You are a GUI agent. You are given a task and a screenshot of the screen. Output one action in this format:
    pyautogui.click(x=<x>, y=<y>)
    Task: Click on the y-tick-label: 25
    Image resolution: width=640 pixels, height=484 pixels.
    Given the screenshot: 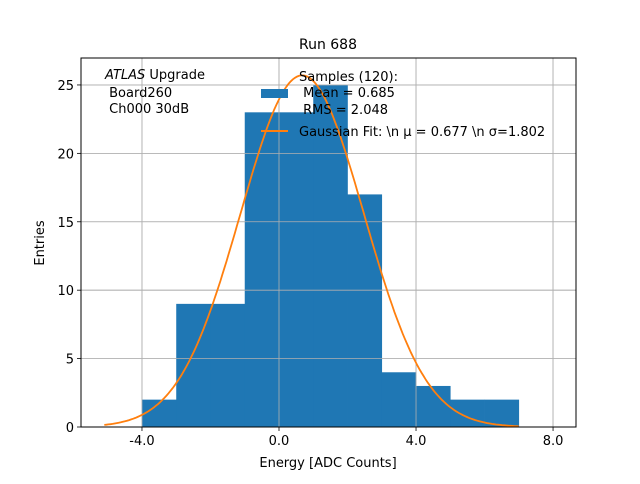 What is the action you would take?
    pyautogui.click(x=65, y=86)
    